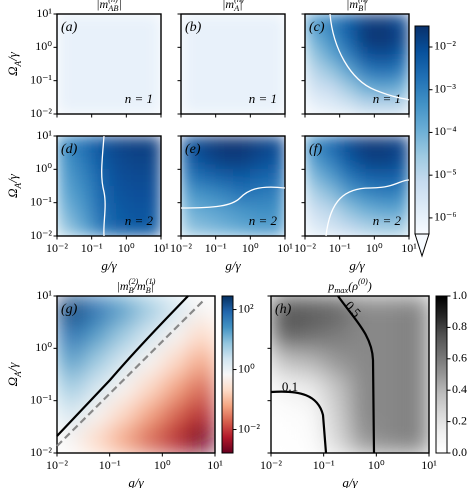 The height and width of the screenshot is (488, 469). What do you see at coordinates (317, 27) in the screenshot?
I see `panel-label: (c)` at bounding box center [317, 27].